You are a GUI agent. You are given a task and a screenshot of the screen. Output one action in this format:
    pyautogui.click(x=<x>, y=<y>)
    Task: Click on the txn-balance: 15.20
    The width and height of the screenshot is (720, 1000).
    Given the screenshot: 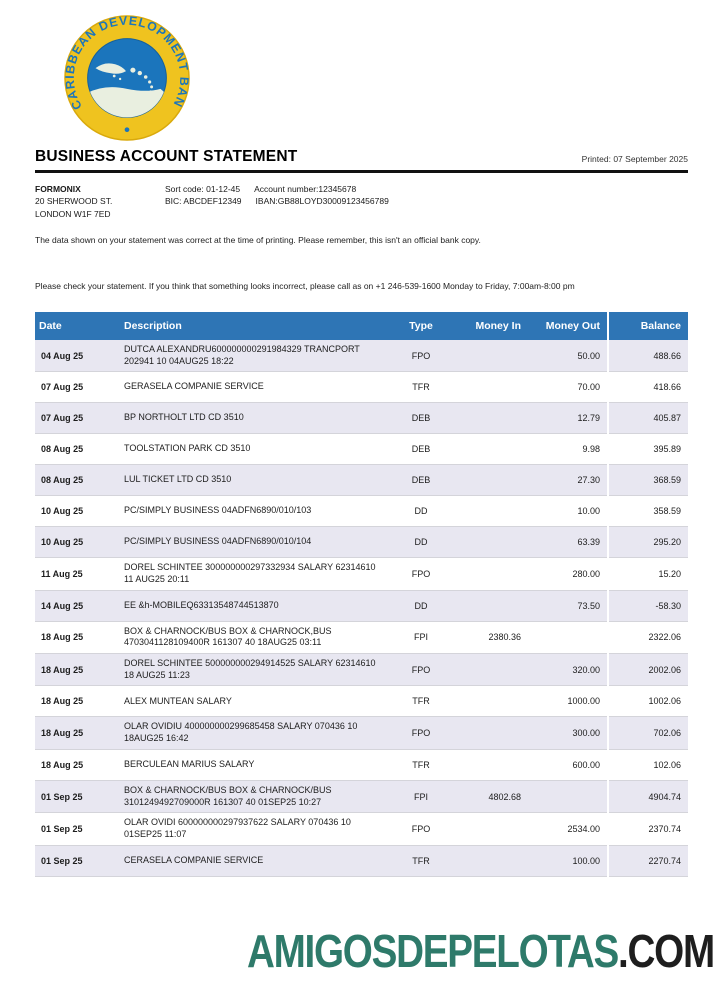 What is the action you would take?
    pyautogui.click(x=648, y=574)
    